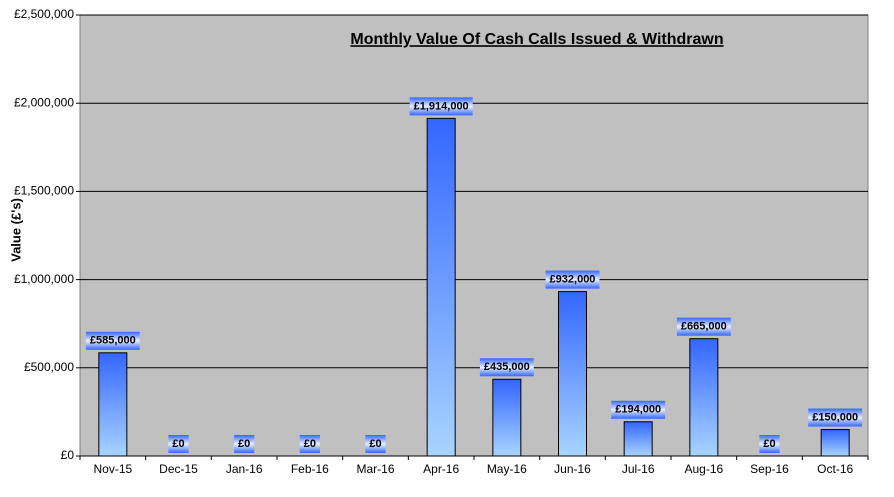 Image resolution: width=894 pixels, height=497 pixels. What do you see at coordinates (44, 191) in the screenshot?
I see `y-tick-label: £1,500,000` at bounding box center [44, 191].